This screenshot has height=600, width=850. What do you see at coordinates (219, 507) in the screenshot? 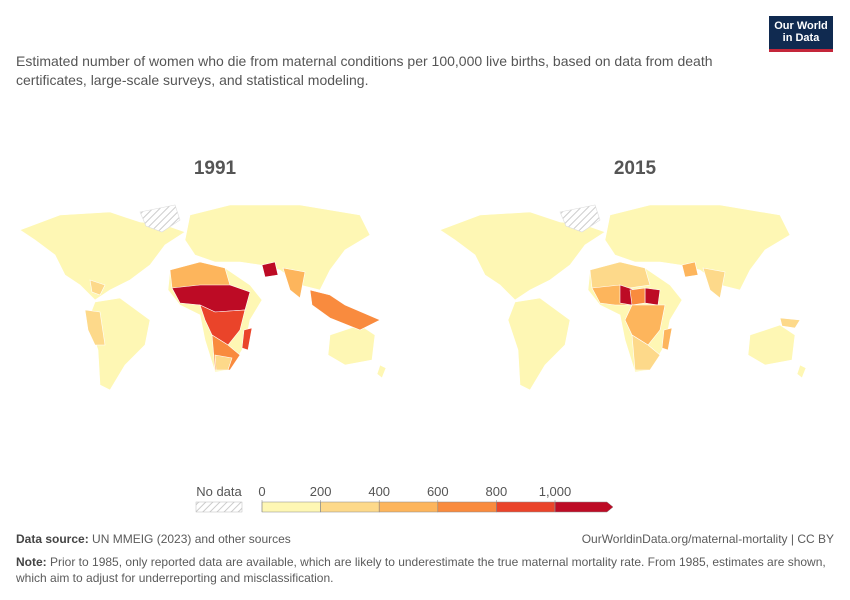
I see `no-data-swatch` at bounding box center [219, 507].